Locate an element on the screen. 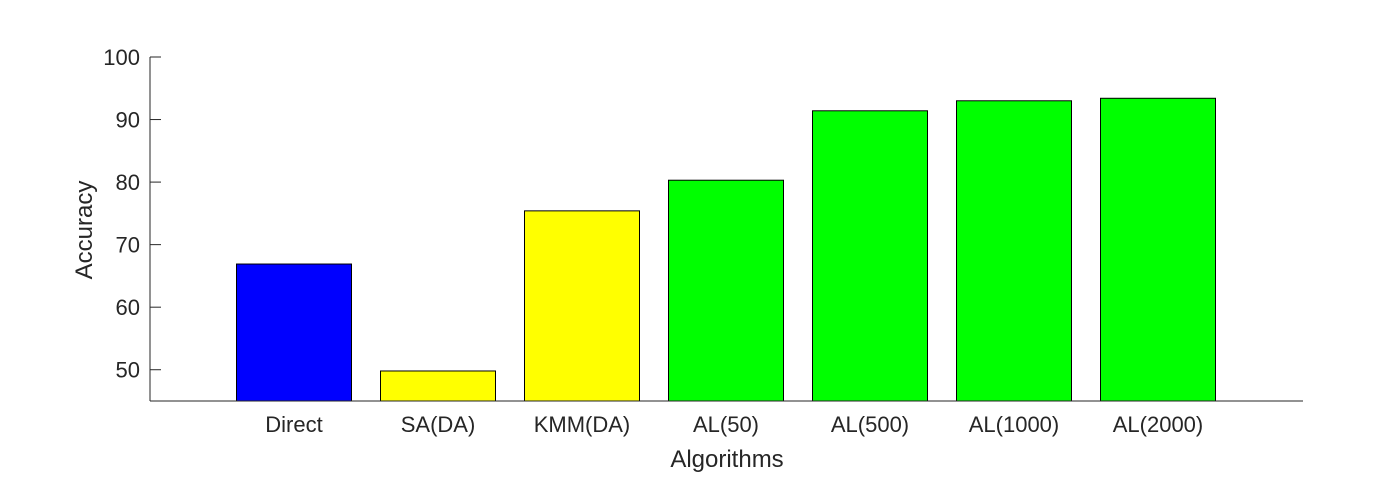 Image resolution: width=1380 pixels, height=488 pixels. x-tick-label: AL(50) is located at coordinates (726, 424).